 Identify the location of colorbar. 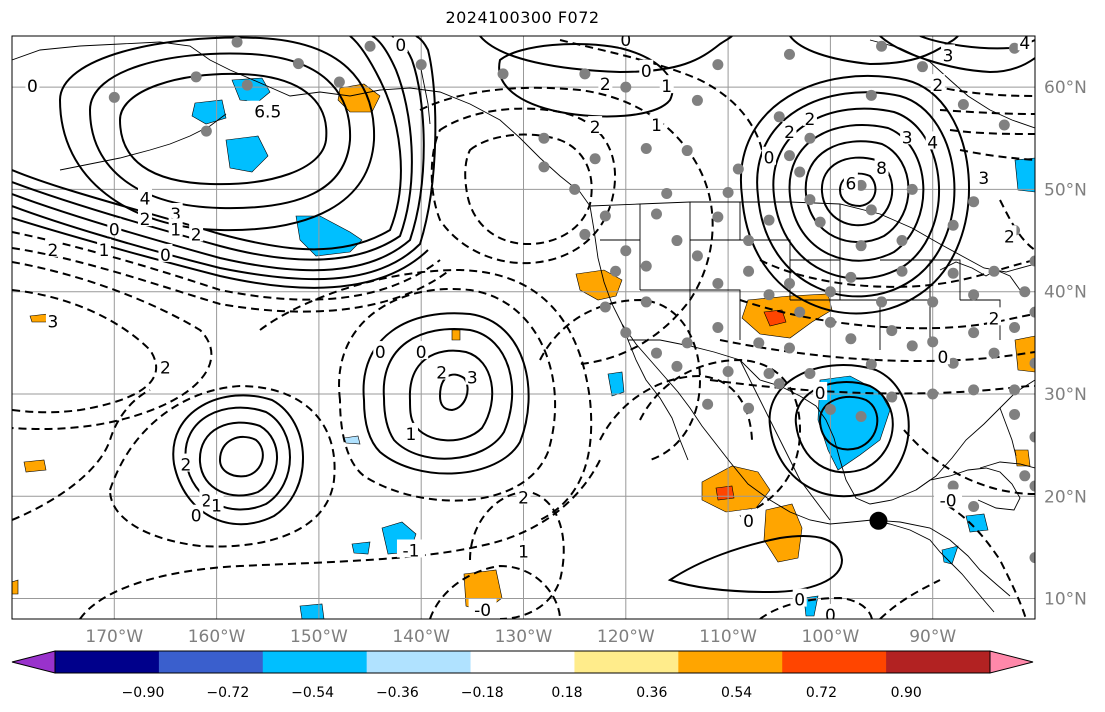
(522, 662).